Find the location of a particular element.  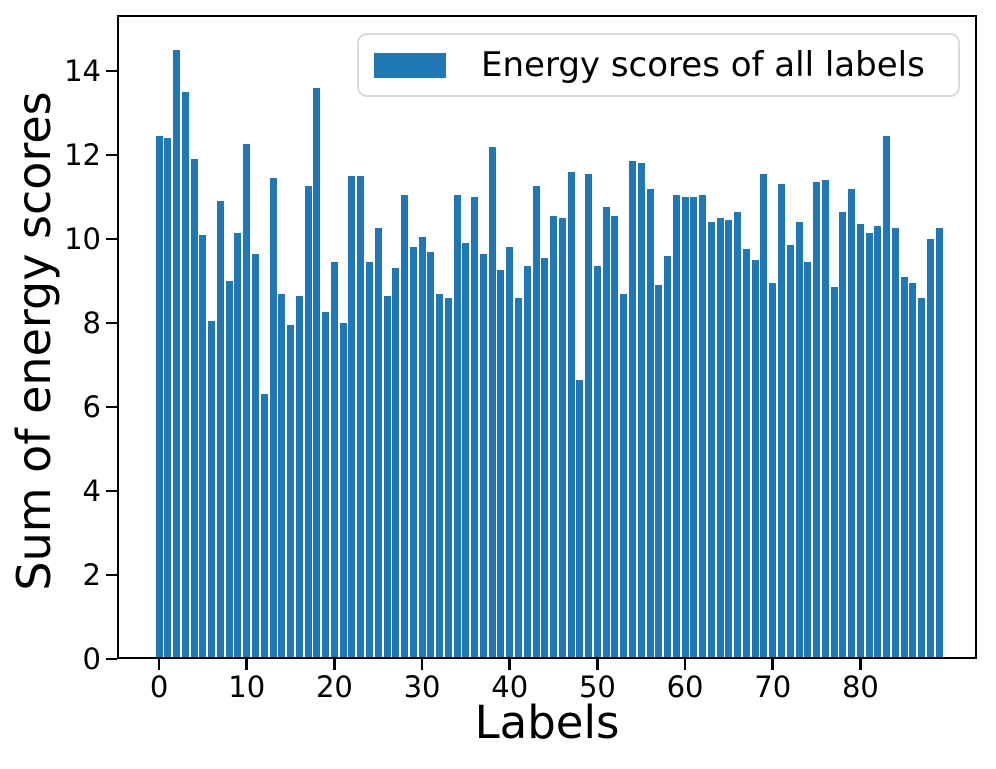

x-tick-label-80: 80 is located at coordinates (860, 687).